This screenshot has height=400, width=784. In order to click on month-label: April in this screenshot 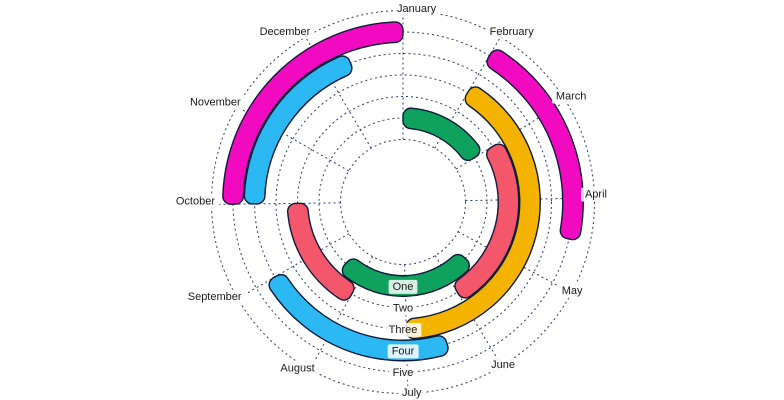, I will do `click(596, 195)`.